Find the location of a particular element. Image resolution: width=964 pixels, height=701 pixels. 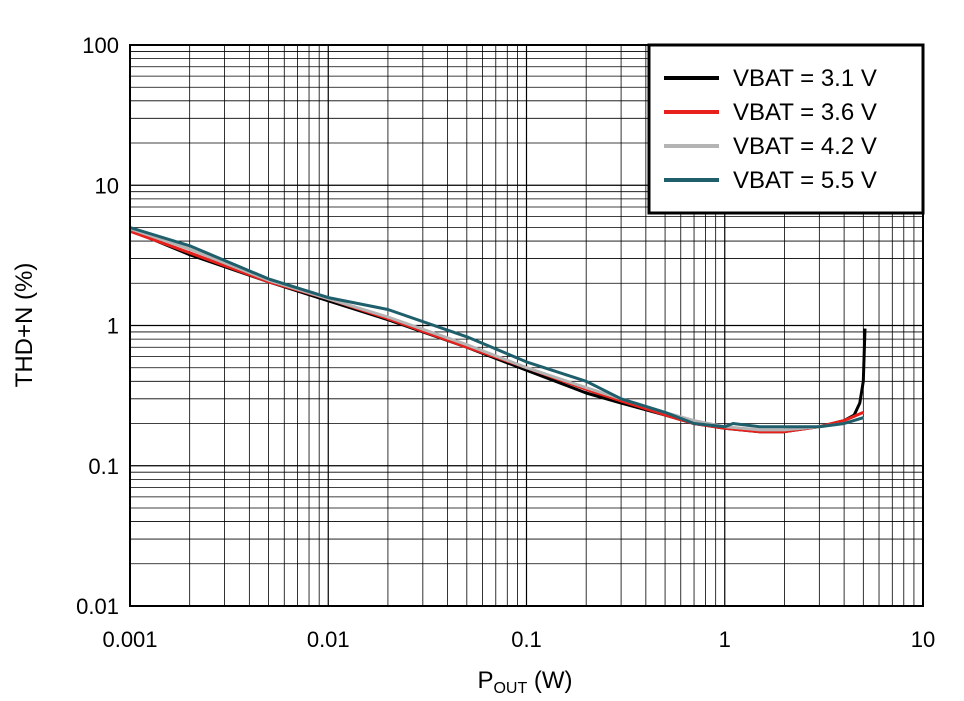

x-axis-title-sub: OUT is located at coordinates (510, 688).